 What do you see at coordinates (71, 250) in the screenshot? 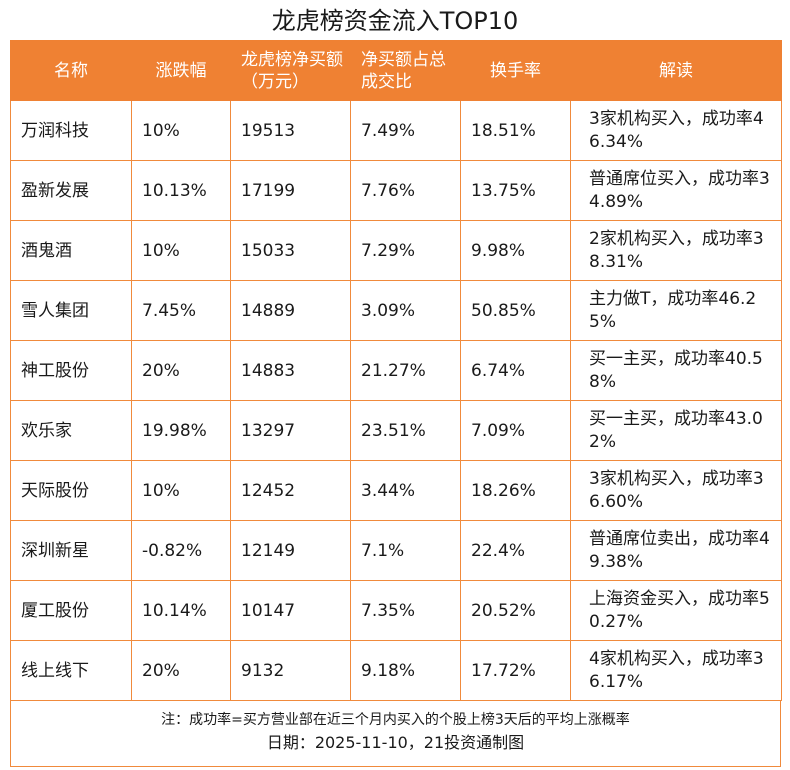
I see `stock-name-cell: 酒鬼酒` at bounding box center [71, 250].